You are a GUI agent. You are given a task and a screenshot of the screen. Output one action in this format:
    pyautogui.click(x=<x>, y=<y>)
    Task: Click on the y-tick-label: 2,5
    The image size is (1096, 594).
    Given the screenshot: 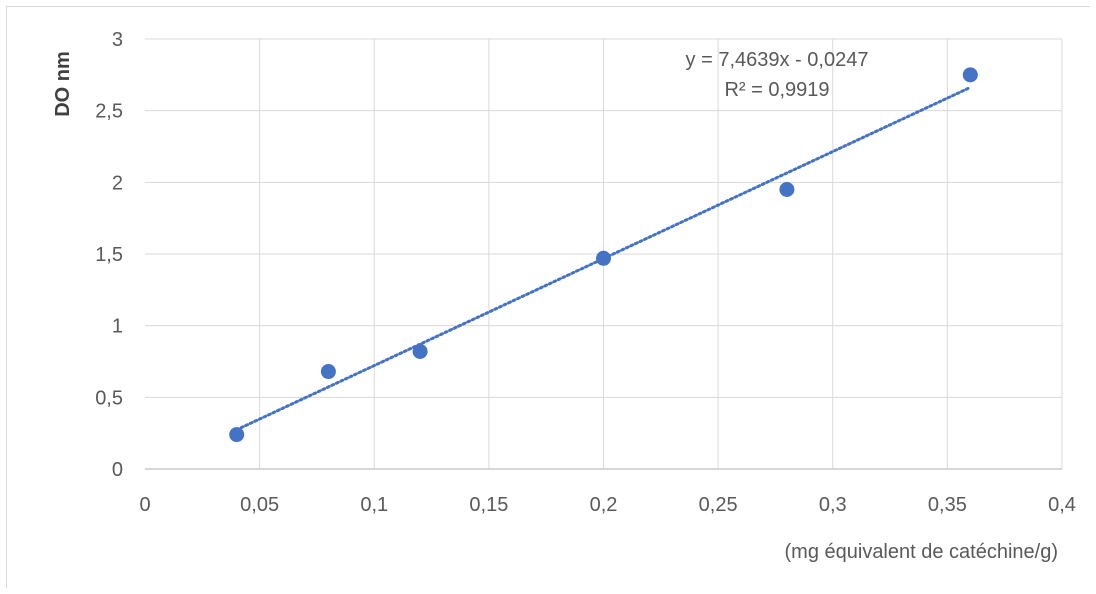 What is the action you would take?
    pyautogui.click(x=109, y=112)
    